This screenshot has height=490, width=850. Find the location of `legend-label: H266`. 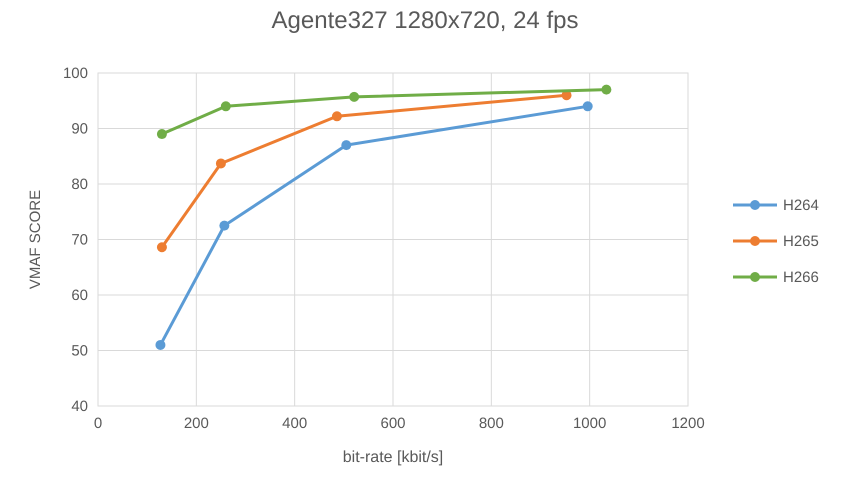

legend-label: H266 is located at coordinates (801, 277).